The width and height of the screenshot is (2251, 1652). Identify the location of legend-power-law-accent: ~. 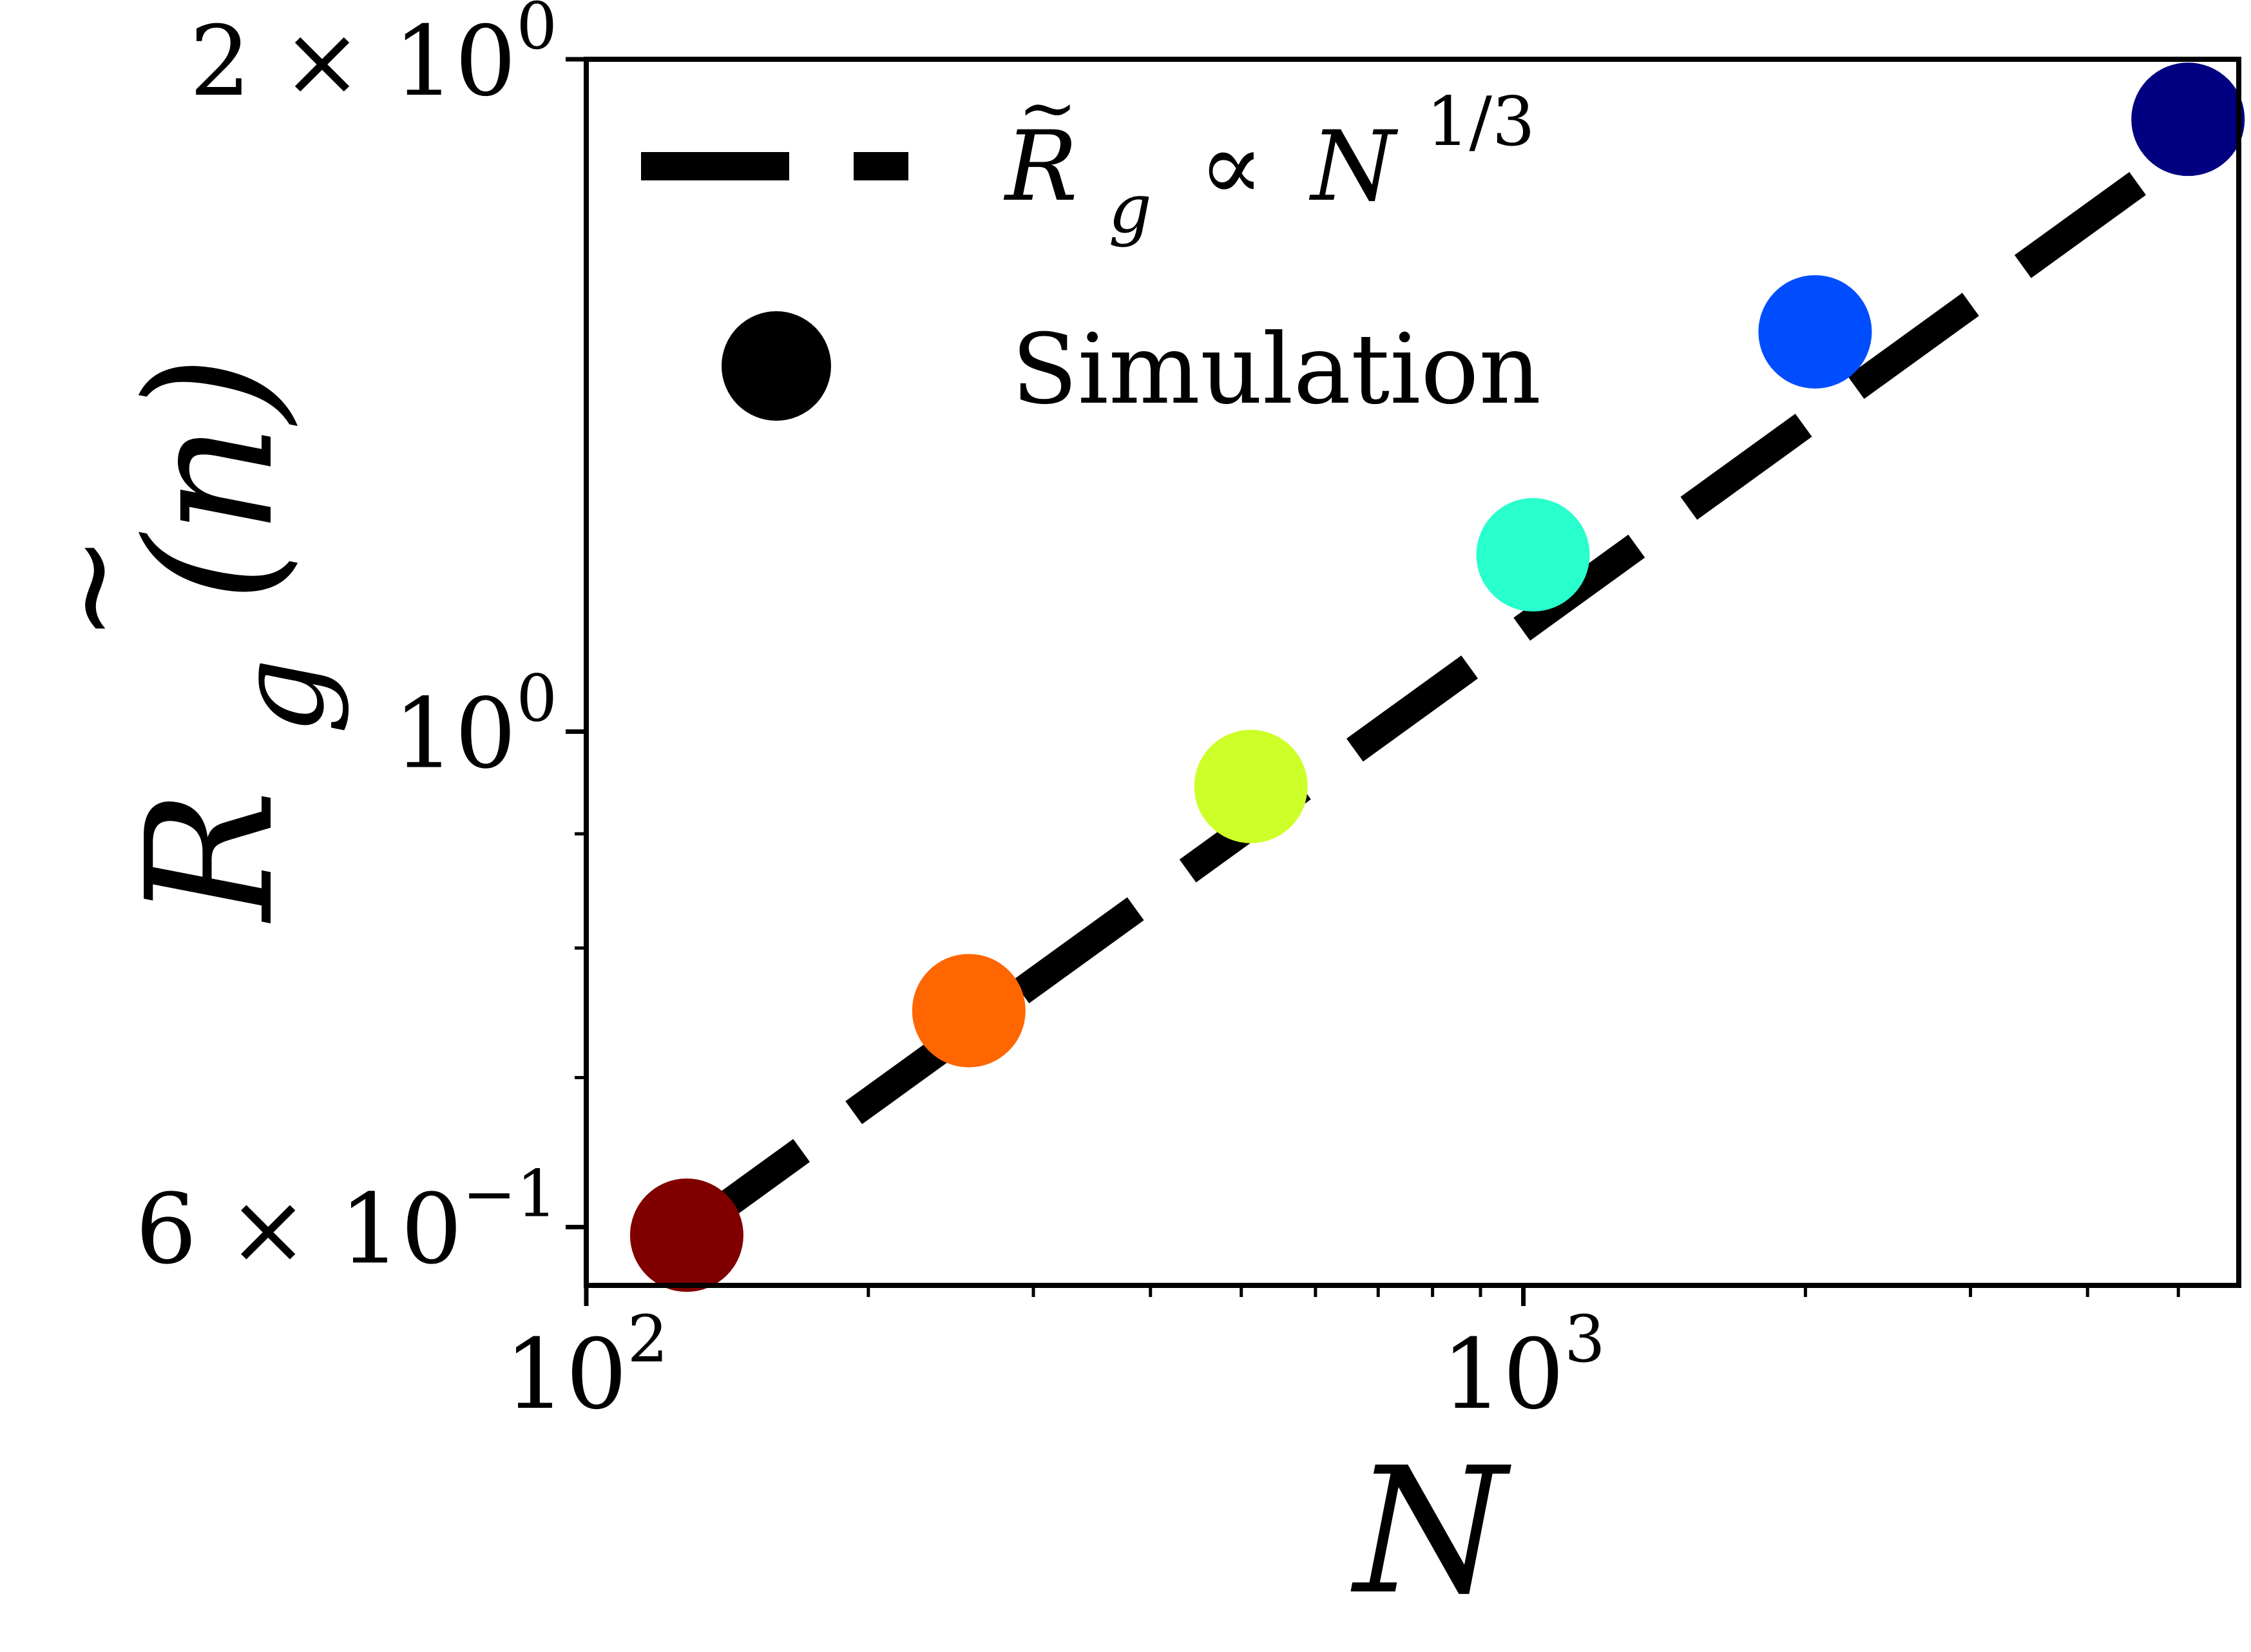
(1047, 107).